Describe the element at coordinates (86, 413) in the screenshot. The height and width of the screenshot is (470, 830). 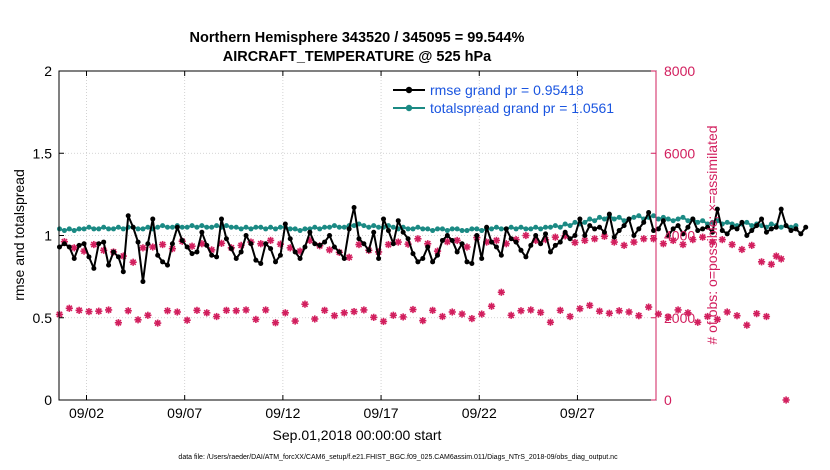
I see `x-tick-label-0: 09/02` at that location.